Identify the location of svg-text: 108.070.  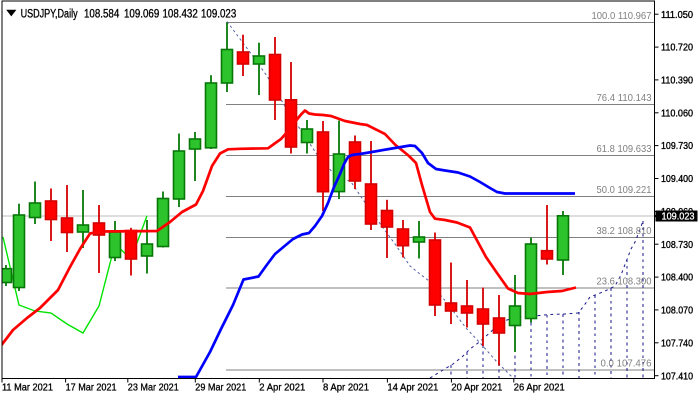
(677, 311).